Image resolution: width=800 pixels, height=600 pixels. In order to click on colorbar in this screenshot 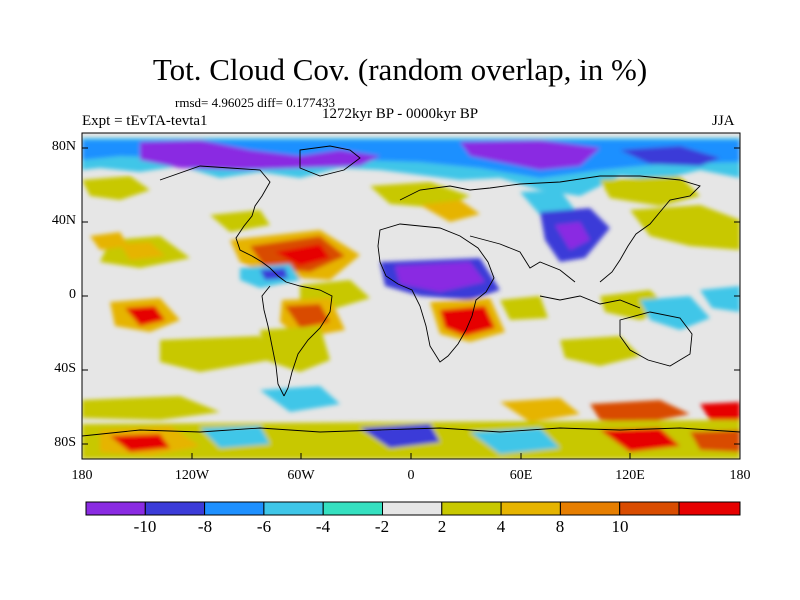, I will do `click(413, 508)`.